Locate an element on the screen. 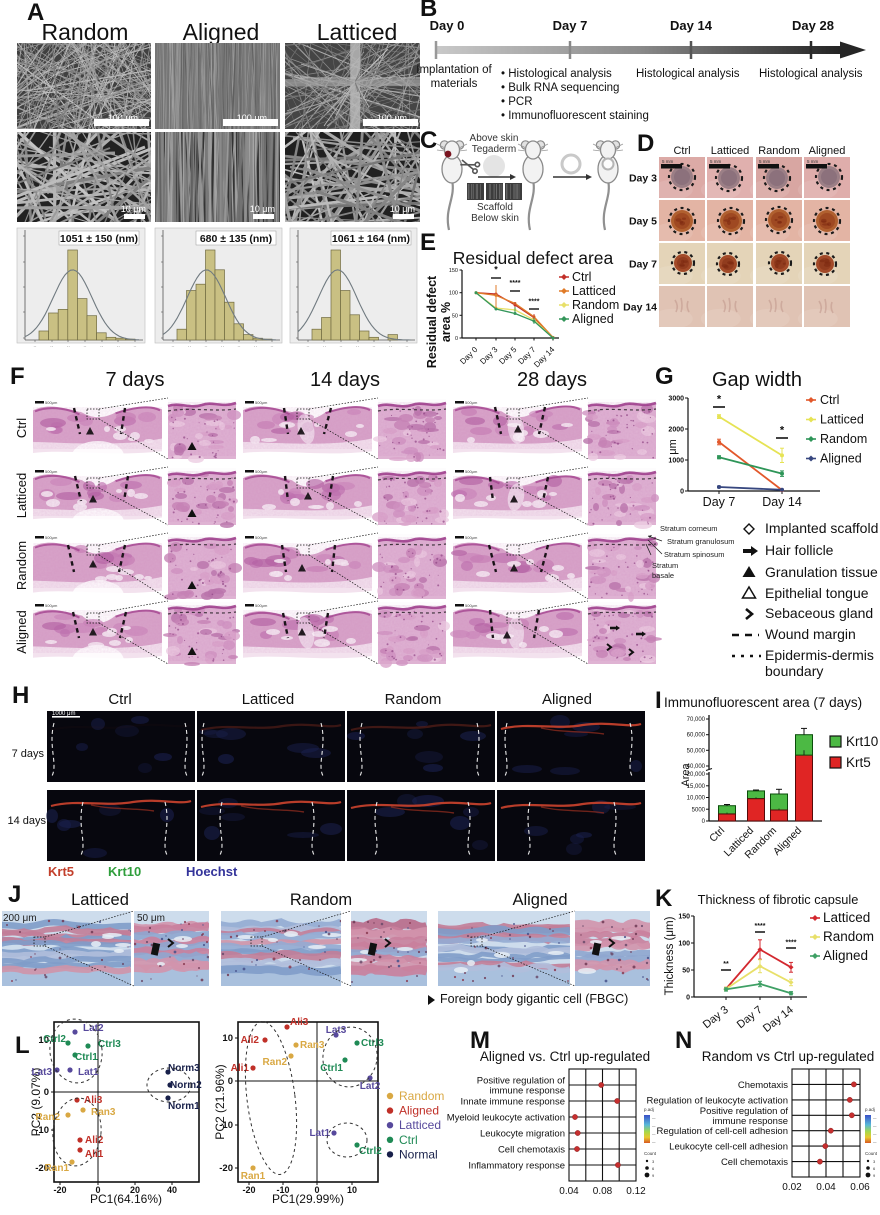 The height and width of the screenshot is (1215, 880). svg-text: 50 μm is located at coordinates (151, 918).